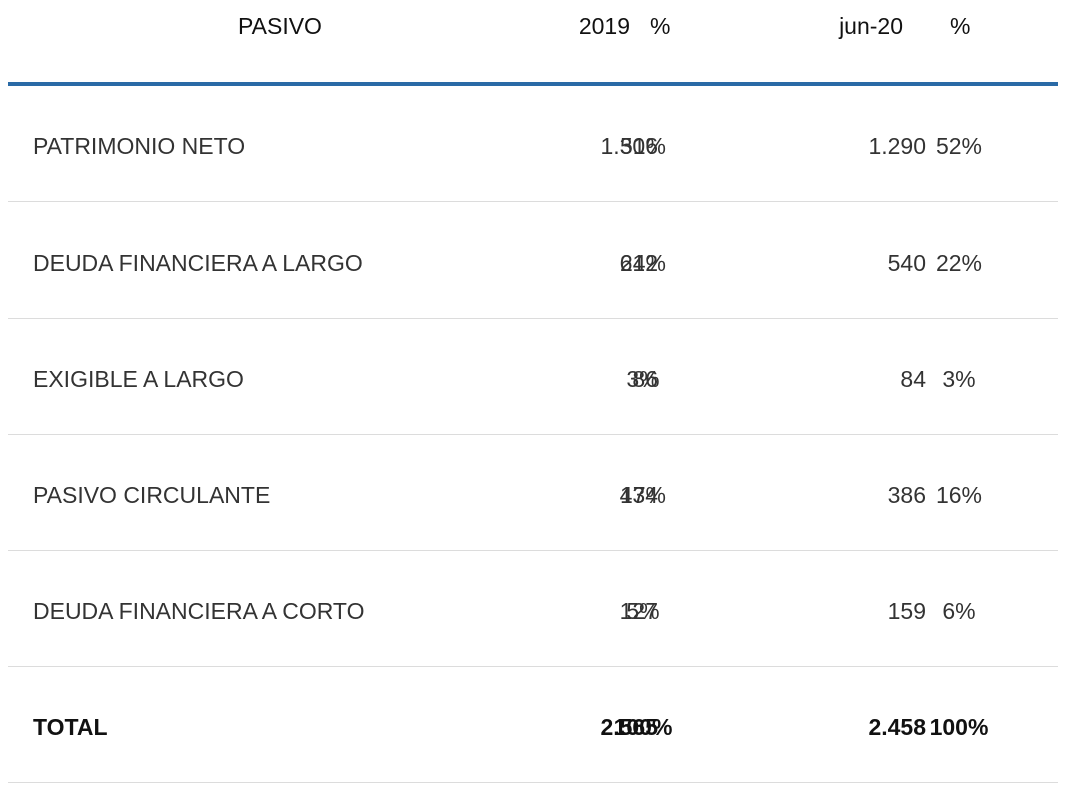 This screenshot has height=789, width=1065. What do you see at coordinates (959, 727) in the screenshot?
I see `total-pct-jun20: 100%` at bounding box center [959, 727].